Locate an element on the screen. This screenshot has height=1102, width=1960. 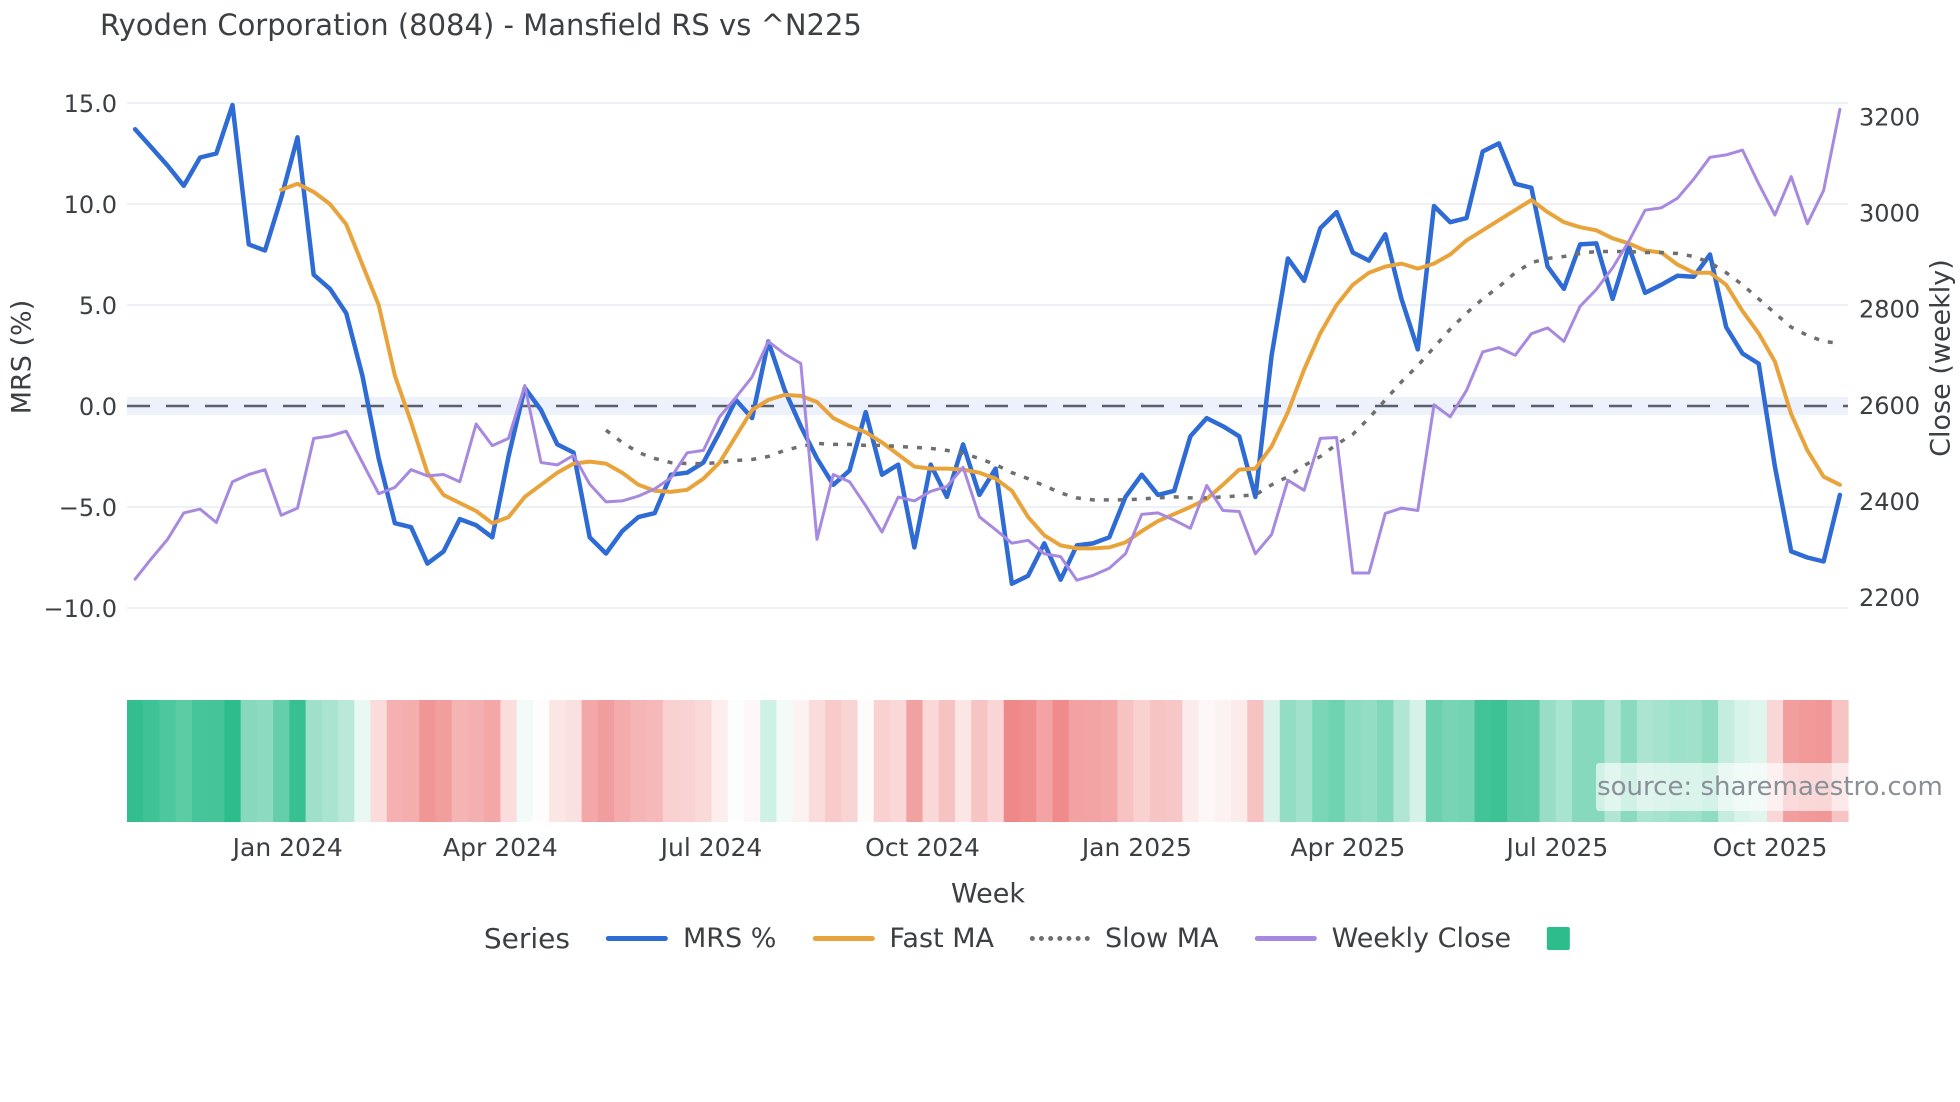
legend-item-weekly-close: Weekly Close is located at coordinates (1382, 938).